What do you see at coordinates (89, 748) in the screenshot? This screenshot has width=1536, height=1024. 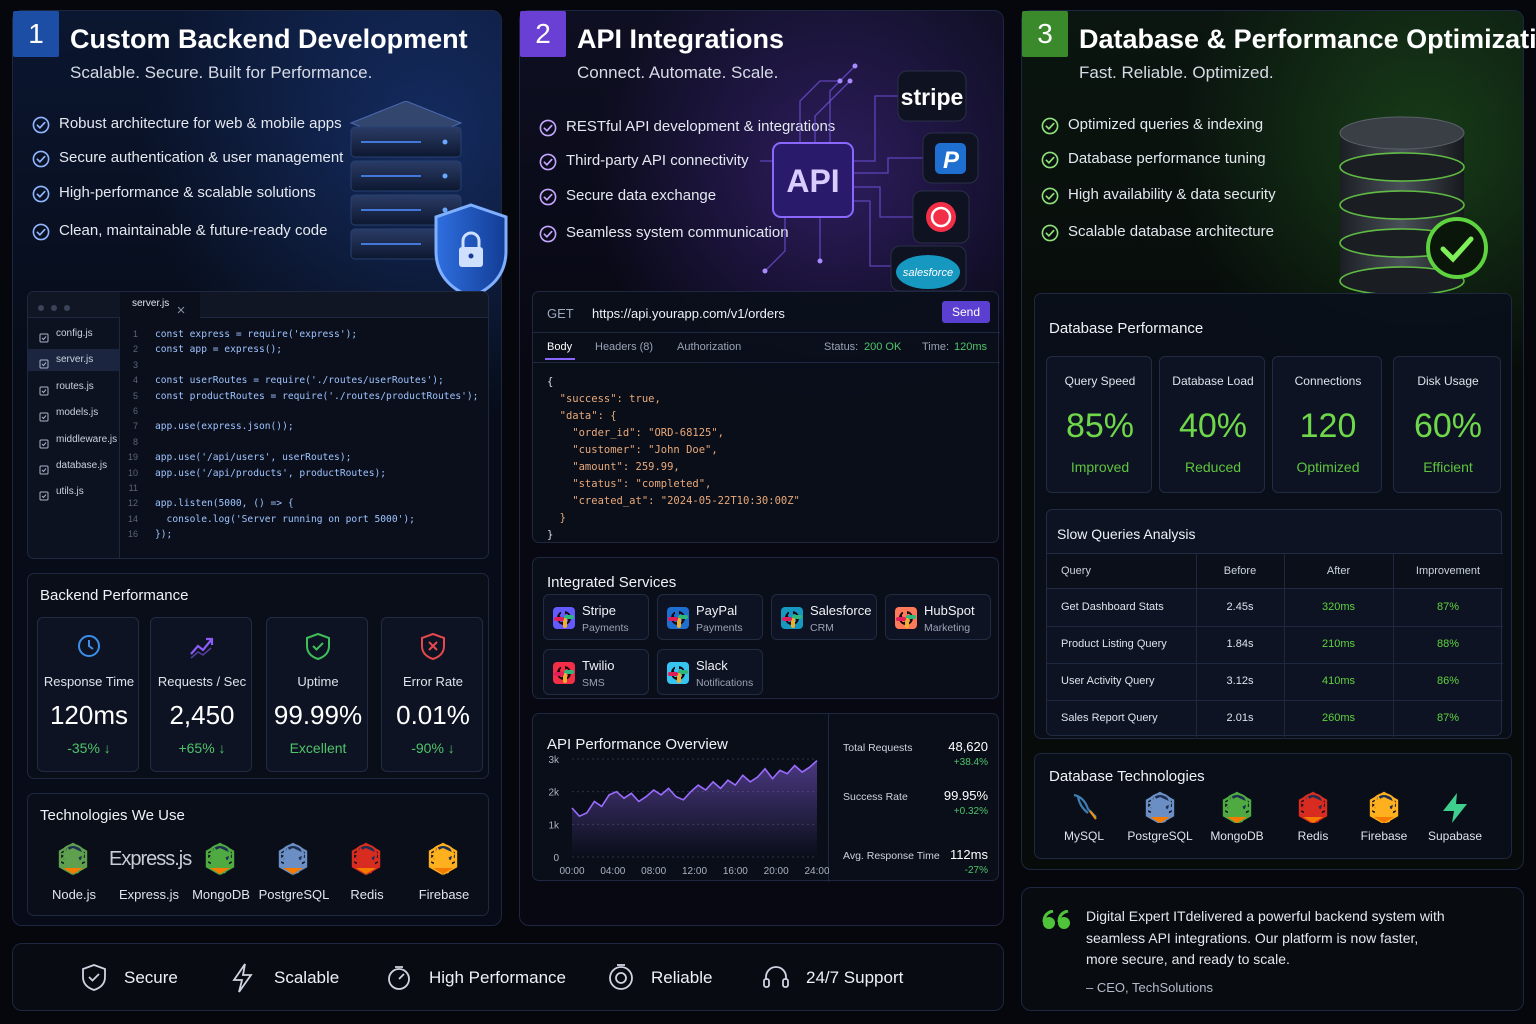 I see `metric-note: -35% ↓` at bounding box center [89, 748].